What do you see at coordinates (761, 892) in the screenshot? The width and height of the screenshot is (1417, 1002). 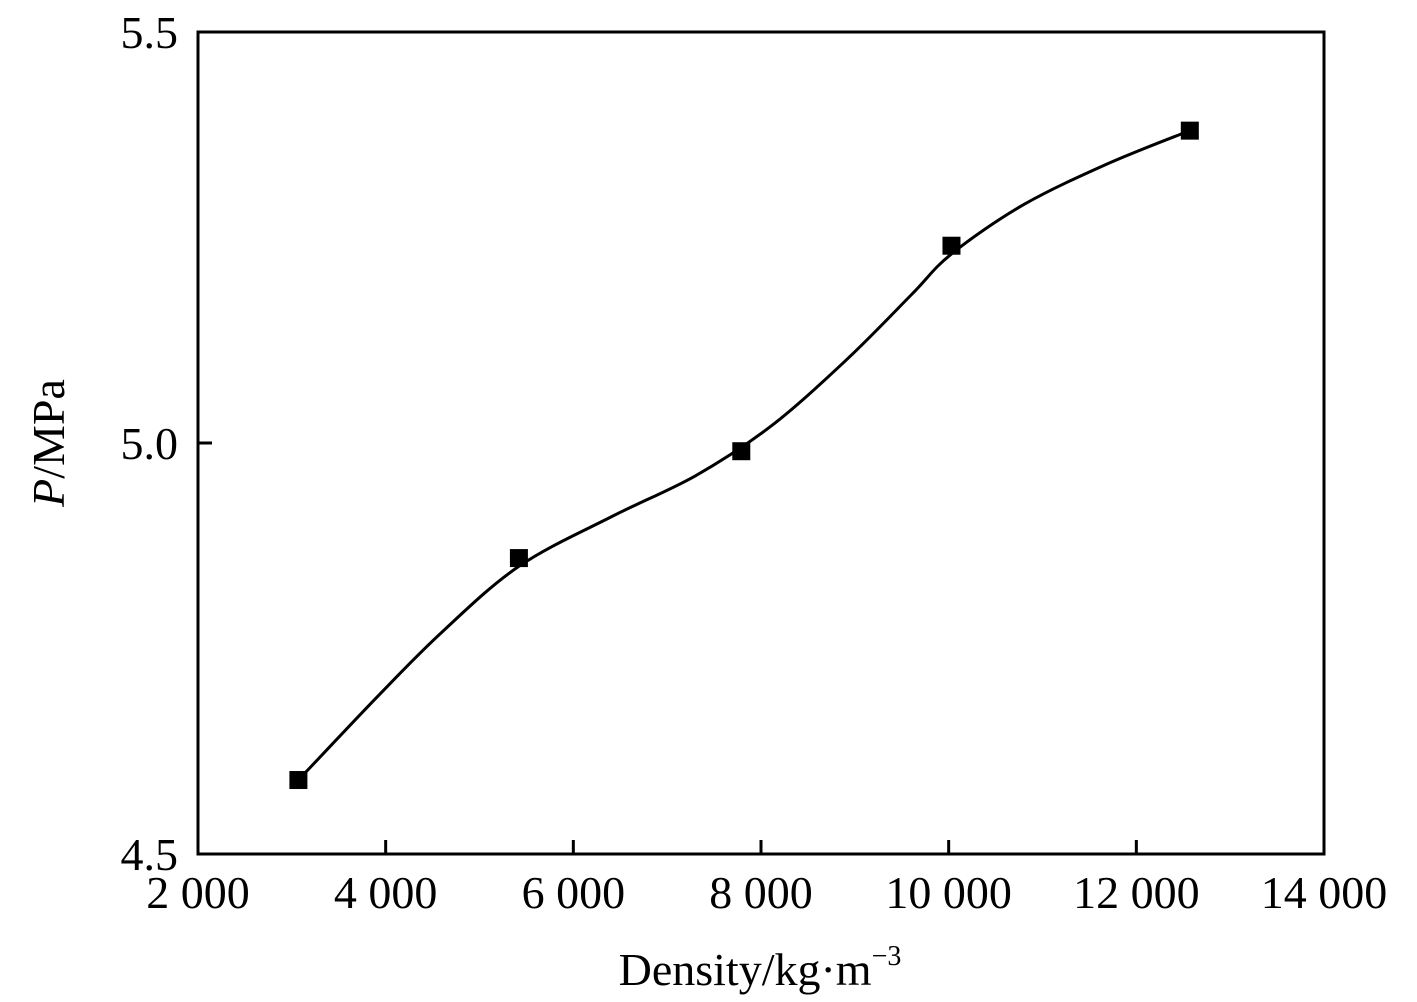 I see `x-tick-label: 8 000` at bounding box center [761, 892].